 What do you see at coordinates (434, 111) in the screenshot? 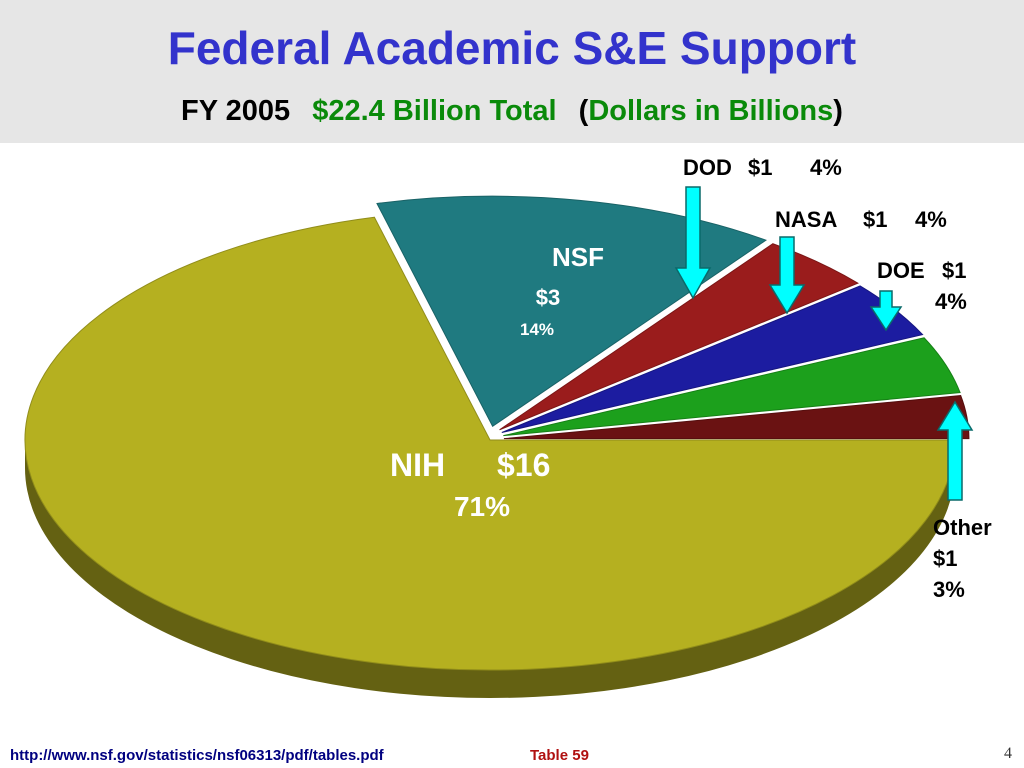
I see `subtitle-total: $22.4 Billion Total` at bounding box center [434, 111].